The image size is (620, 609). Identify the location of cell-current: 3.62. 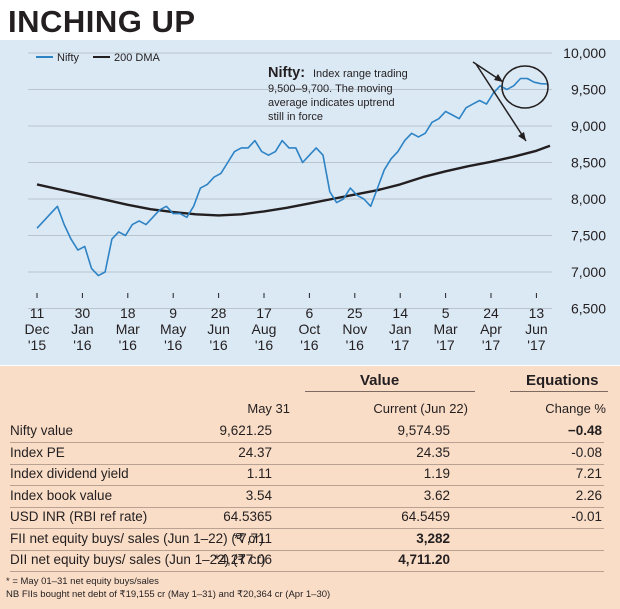
(436, 495).